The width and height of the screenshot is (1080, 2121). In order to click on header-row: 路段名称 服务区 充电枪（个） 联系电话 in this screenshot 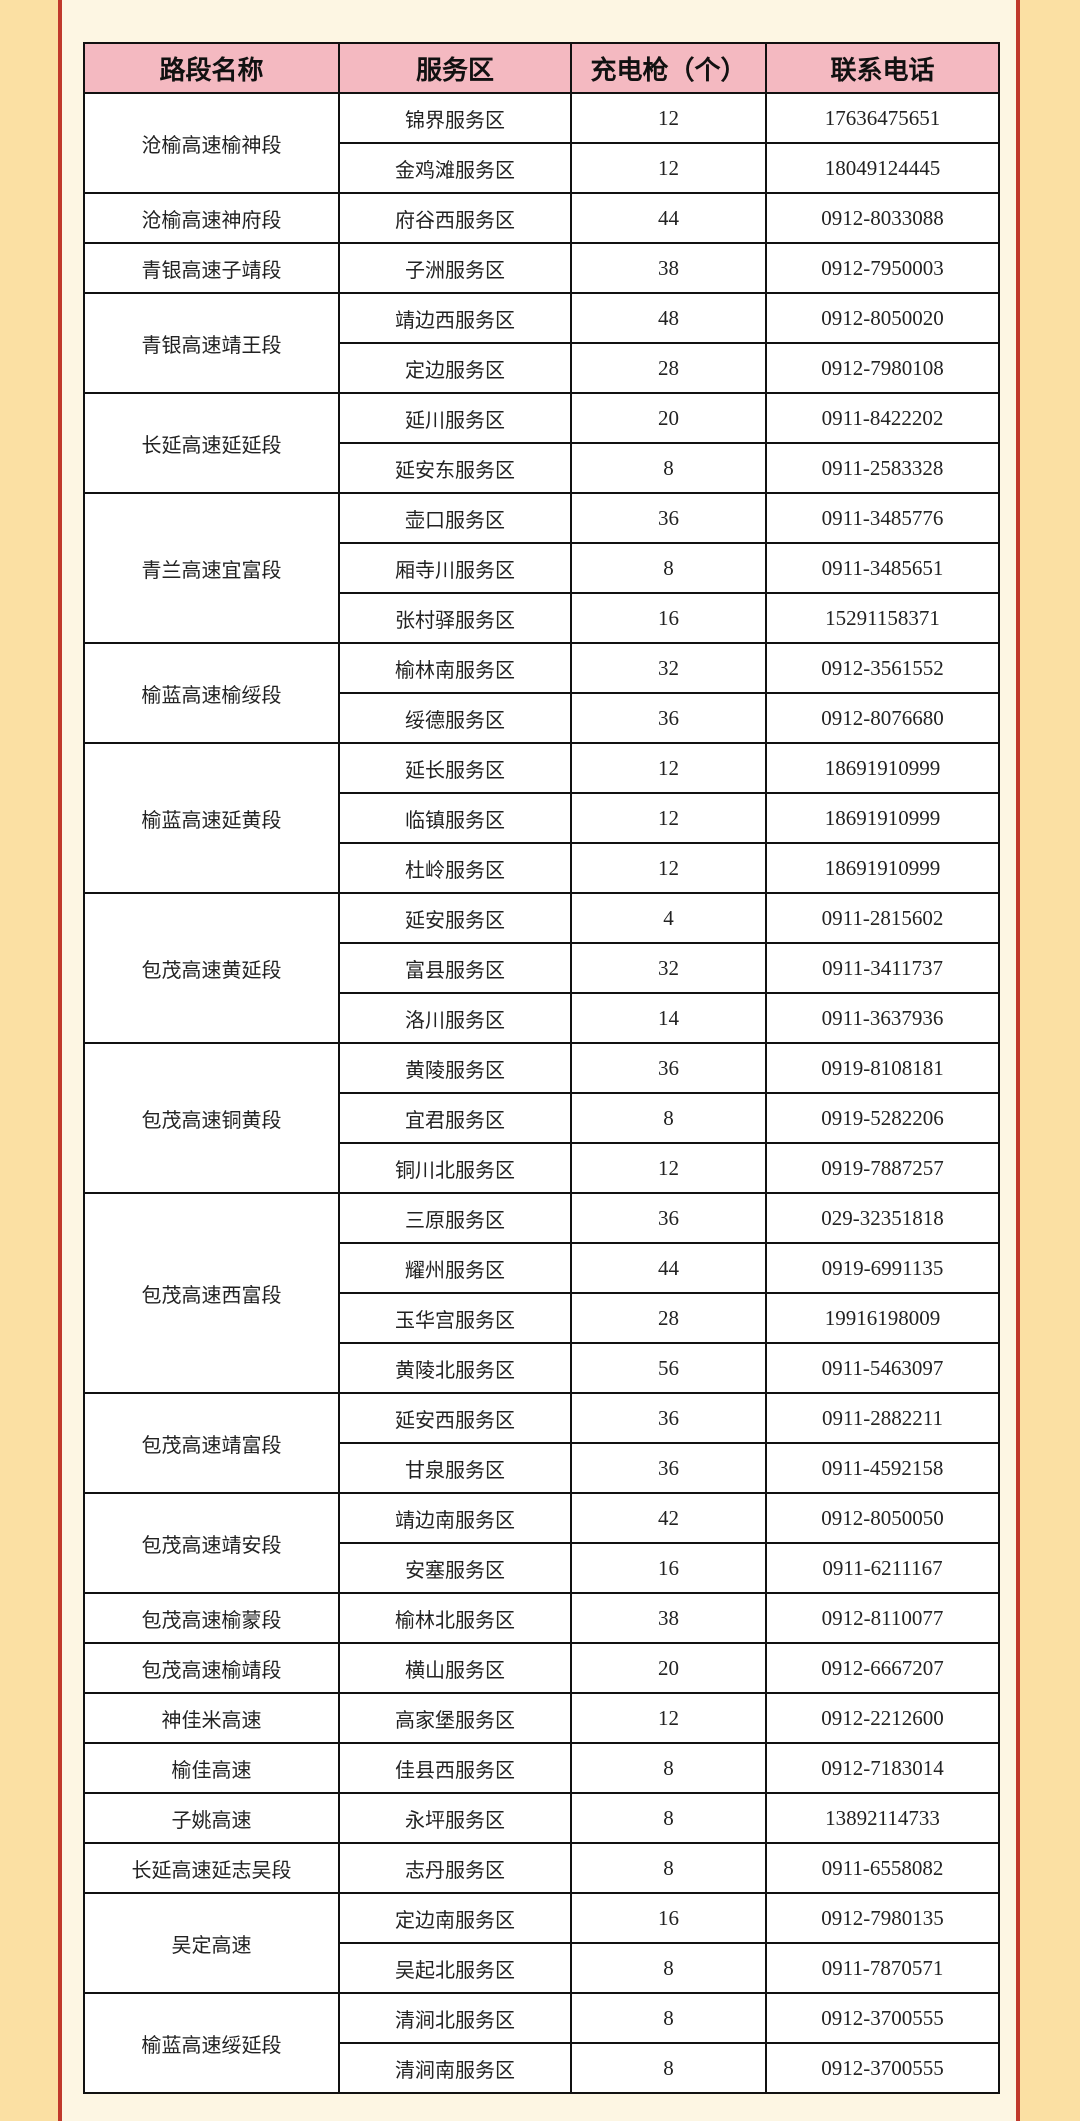, I will do `click(541, 68)`.